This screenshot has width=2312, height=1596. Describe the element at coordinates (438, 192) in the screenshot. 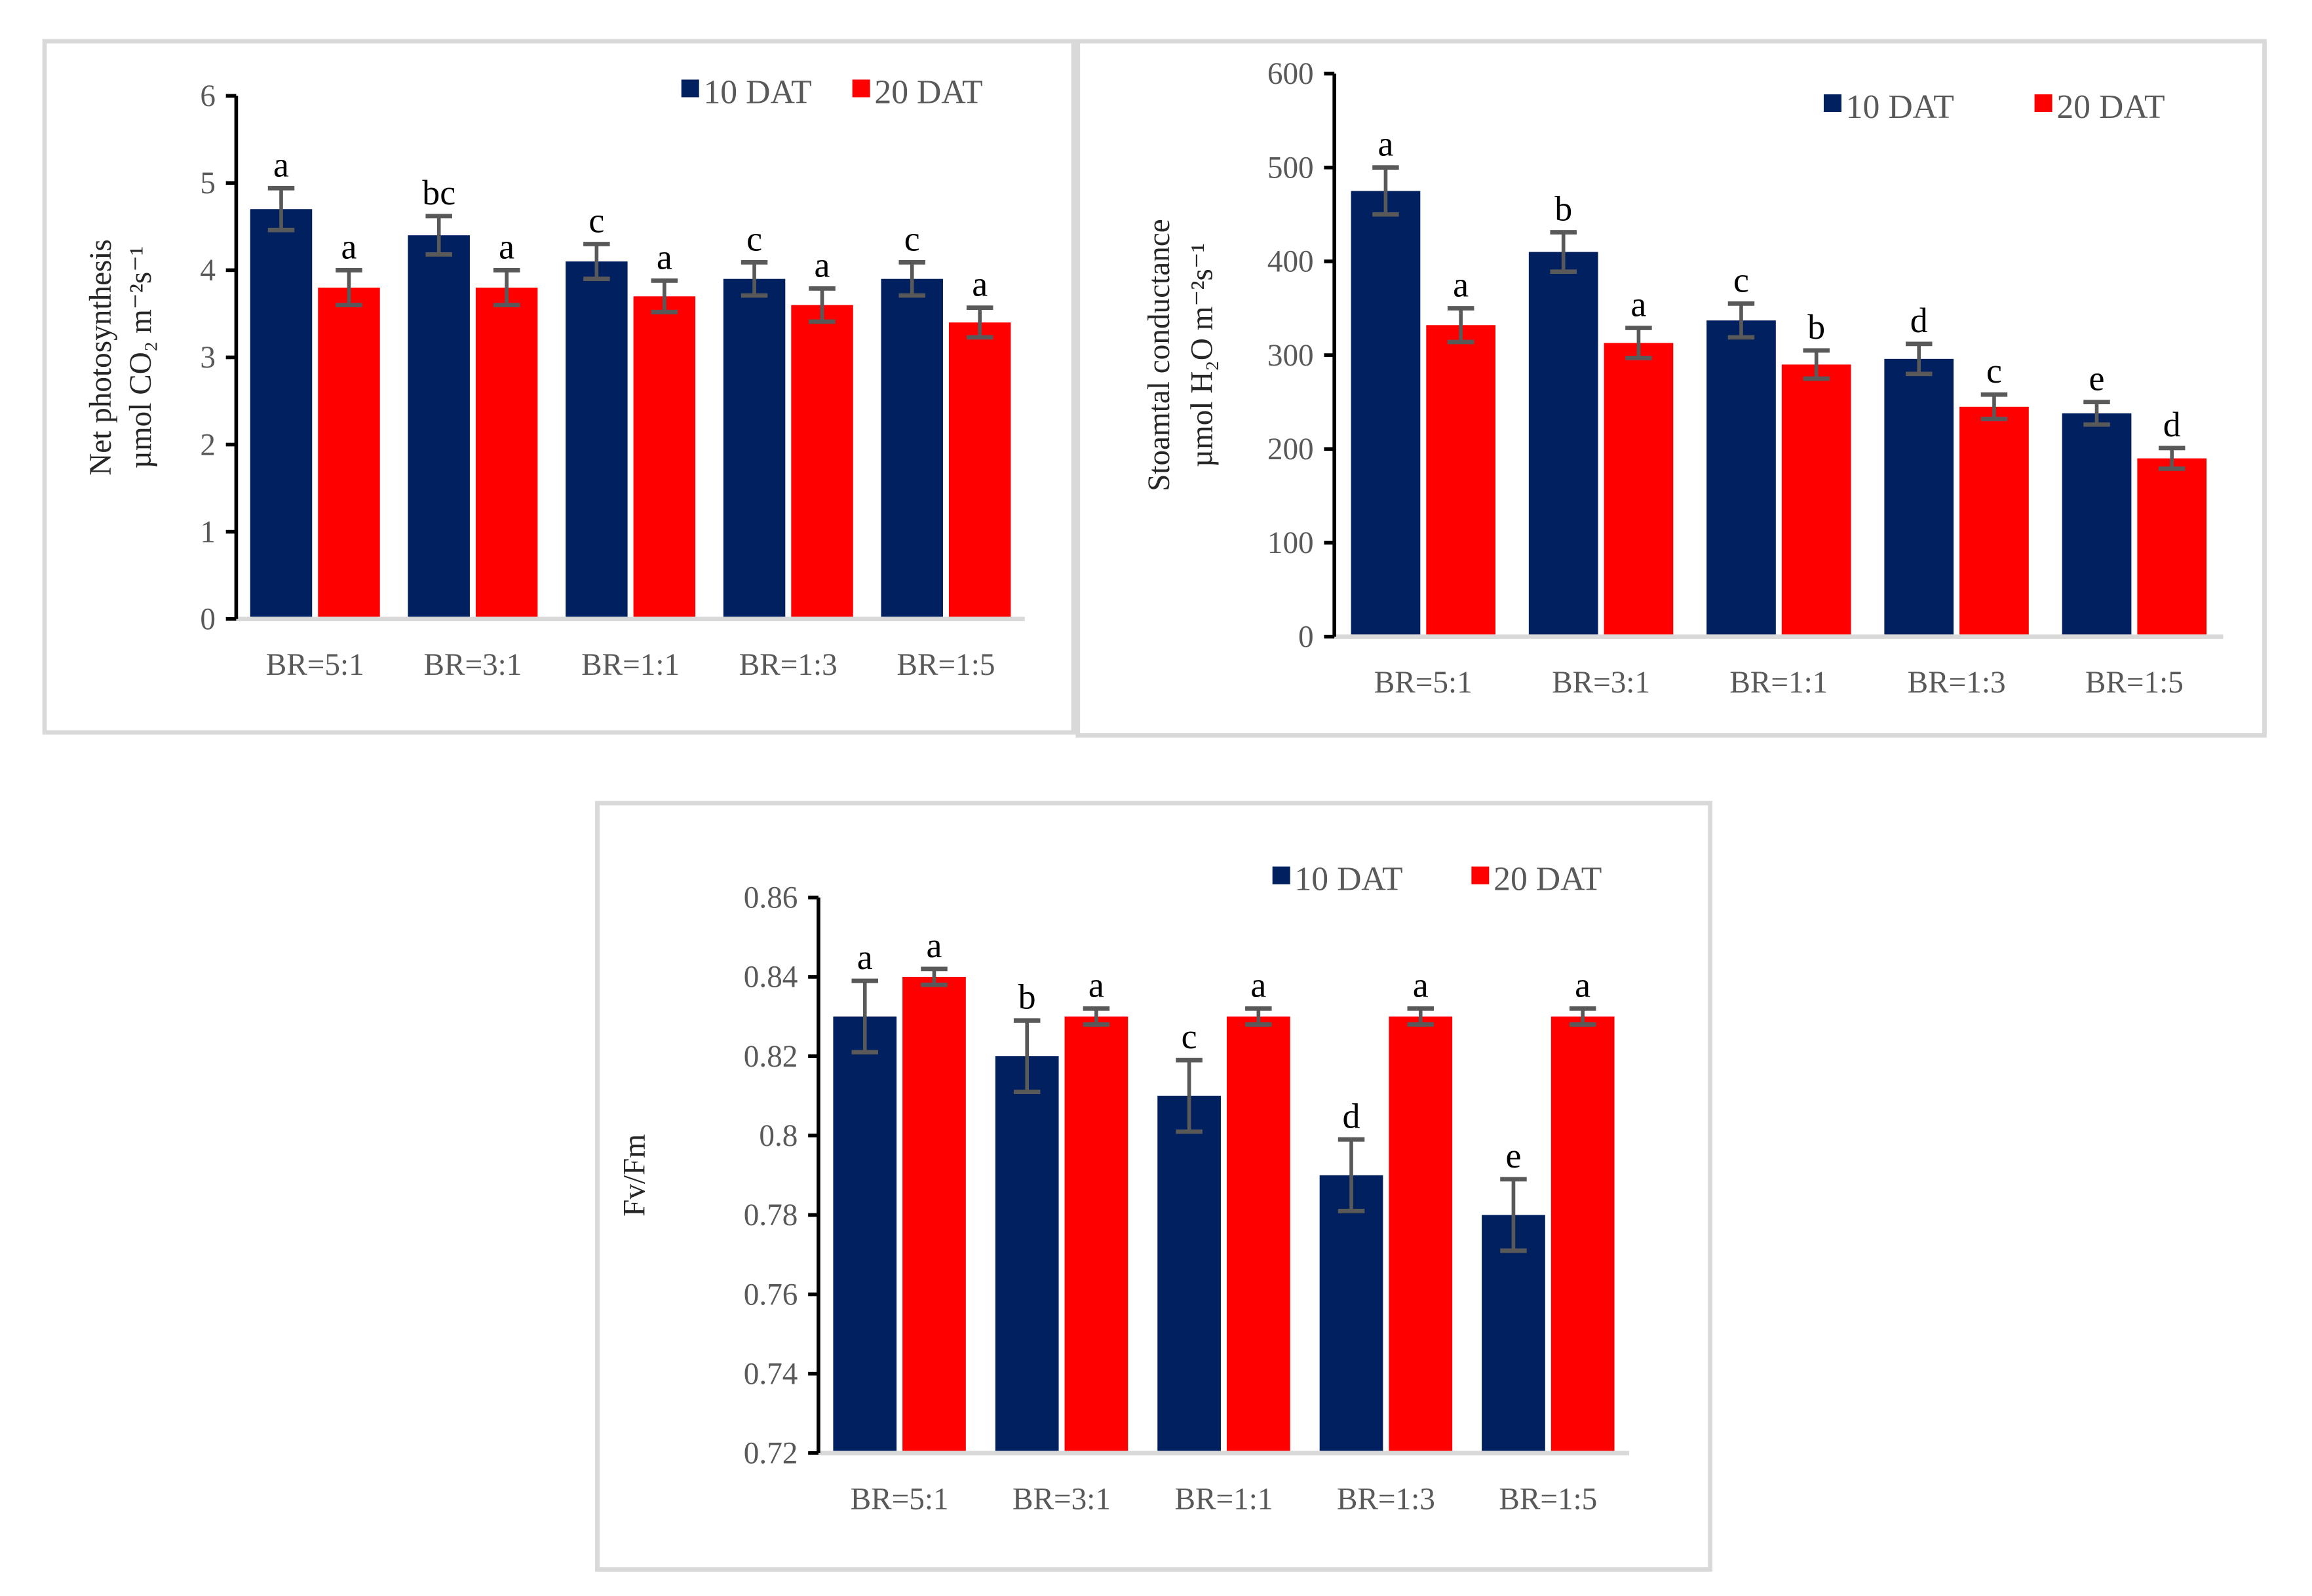

I see `significance-letter: bc` at that location.